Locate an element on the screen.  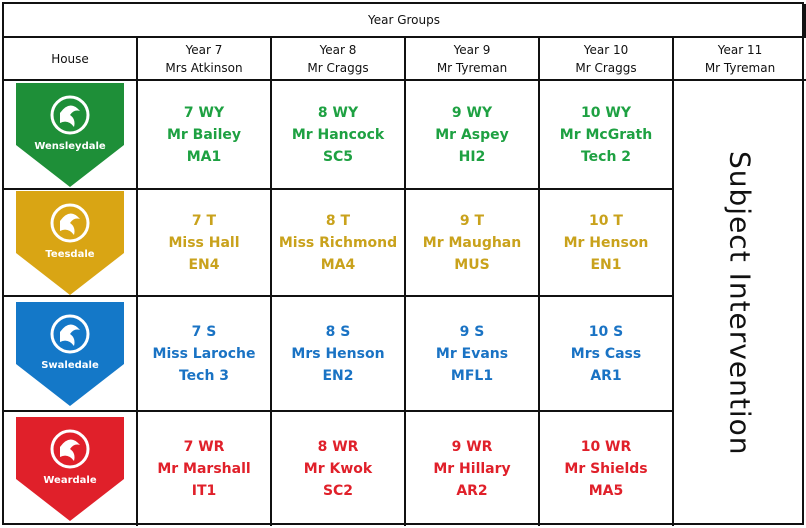
form-group-cell: 9 S Mr Evans MFL1 is located at coordinates (473, 354).